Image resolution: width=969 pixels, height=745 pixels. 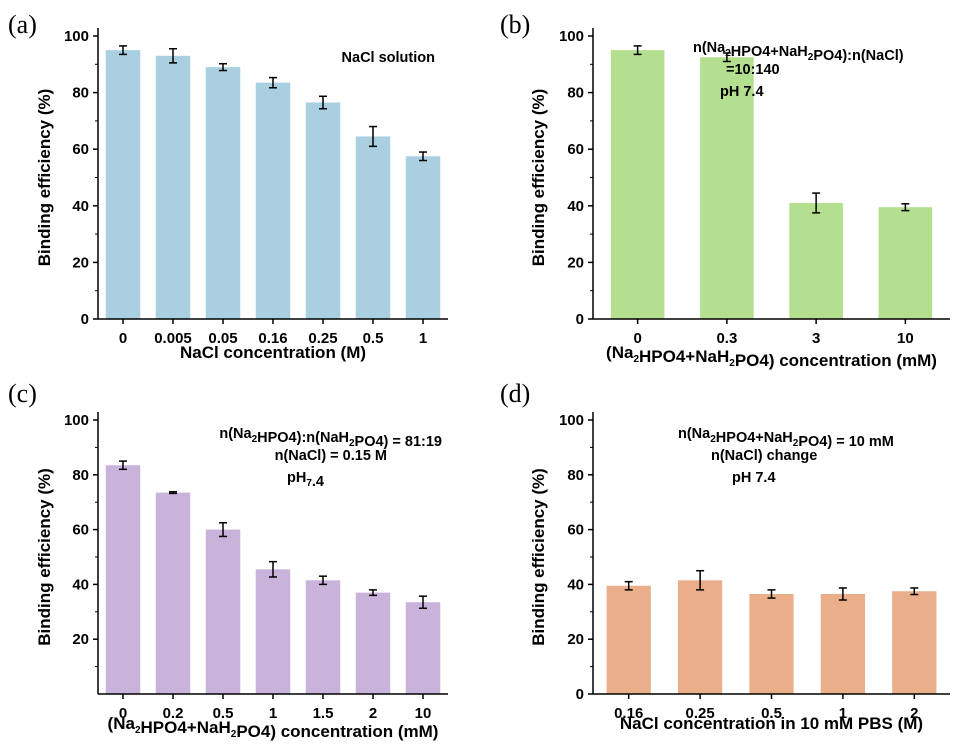 I want to click on annotation: n(Na2HPO4):n(NaH2PO4) = 81:19, so click(x=330, y=438).